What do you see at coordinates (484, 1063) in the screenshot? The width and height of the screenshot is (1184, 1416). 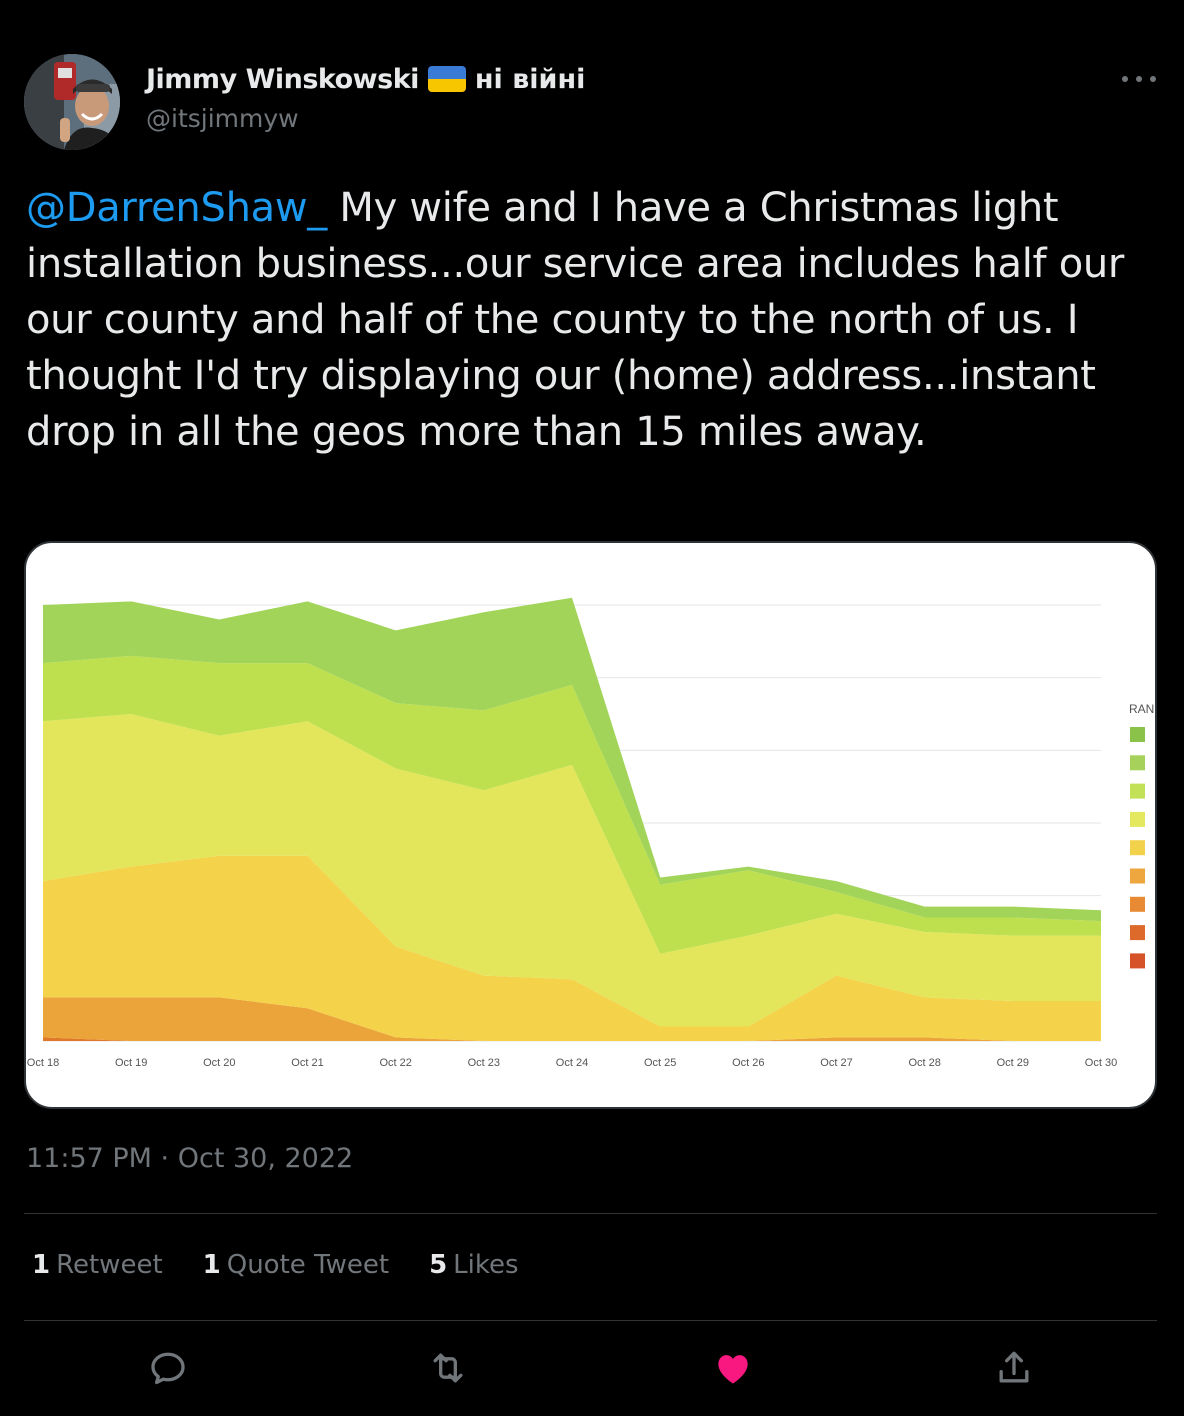 I see `x-tick-label: Oct 23` at bounding box center [484, 1063].